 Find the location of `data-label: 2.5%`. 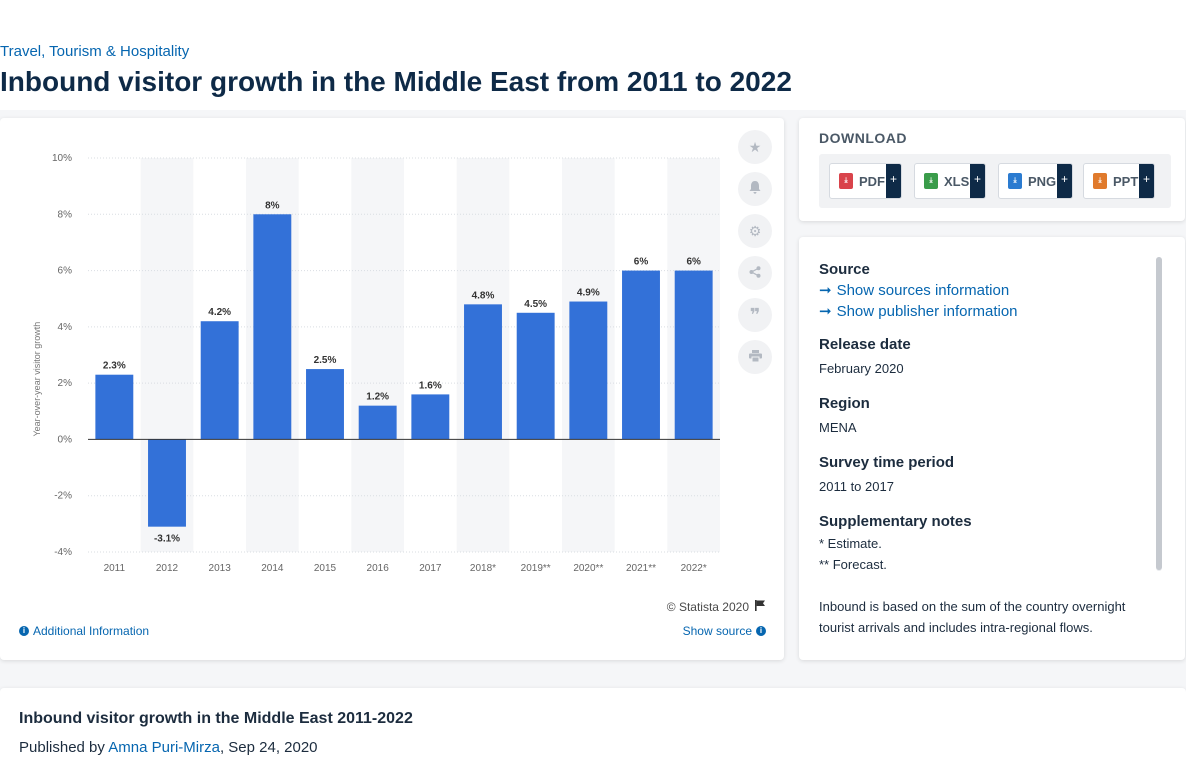

data-label: 2.5% is located at coordinates (325, 360).